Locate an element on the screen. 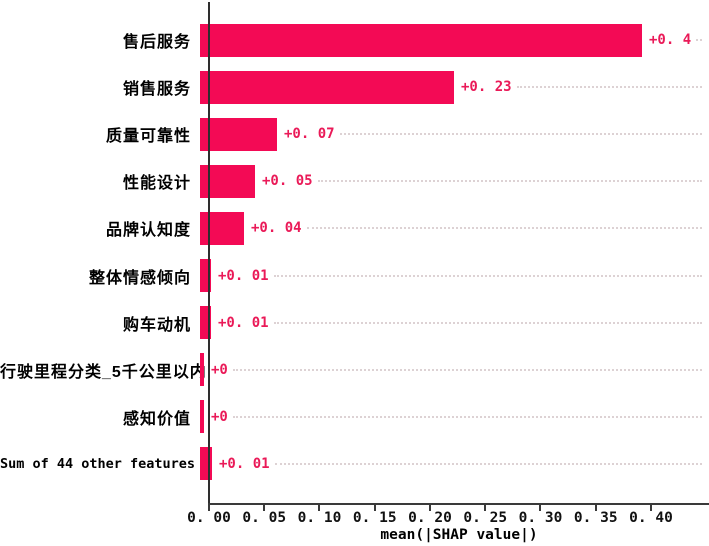  category-label: 品牌认知度 is located at coordinates (148, 231).